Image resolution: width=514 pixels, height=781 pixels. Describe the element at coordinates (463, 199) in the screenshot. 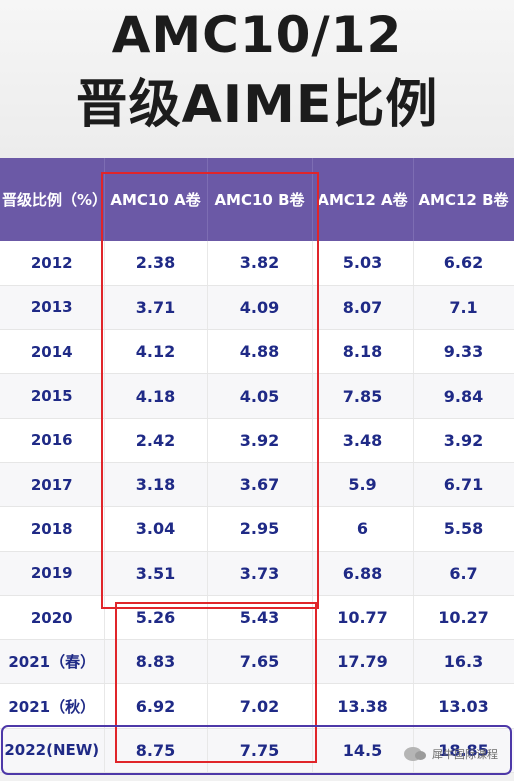

I see `header-amc12b: AMC12 B卷` at that location.